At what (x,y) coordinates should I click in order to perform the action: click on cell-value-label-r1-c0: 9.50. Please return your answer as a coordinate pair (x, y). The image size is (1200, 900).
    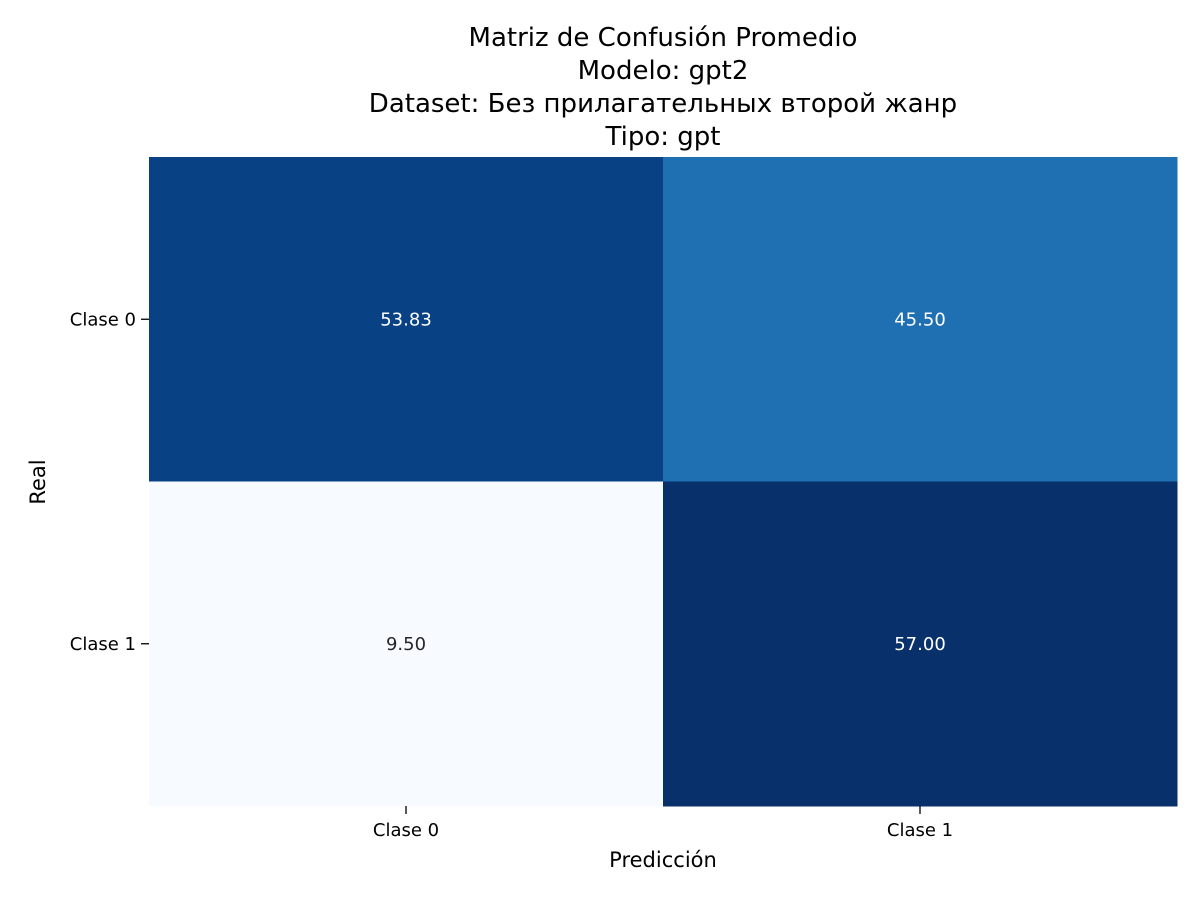
    Looking at the image, I should click on (406, 644).